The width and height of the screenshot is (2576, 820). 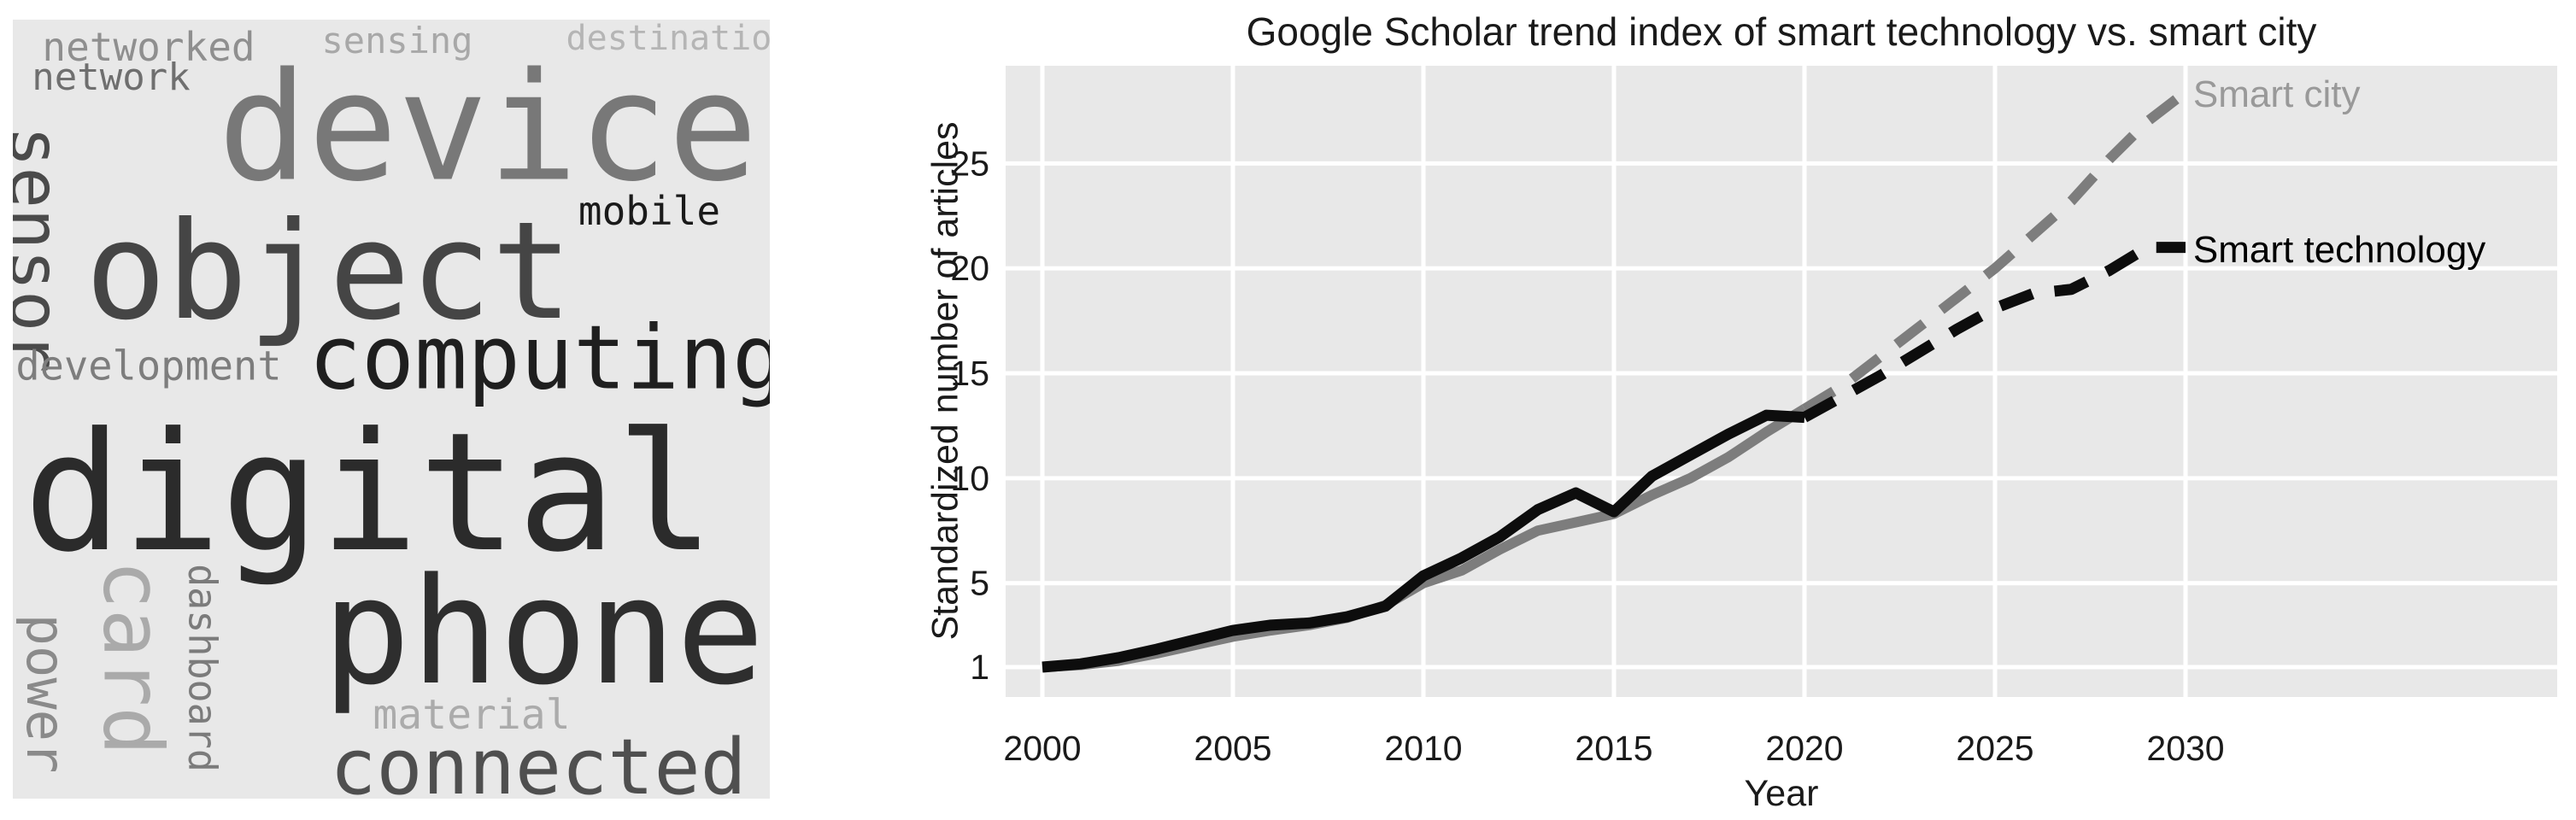 I want to click on series-smart-city-projection-line, so click(x=1995, y=250).